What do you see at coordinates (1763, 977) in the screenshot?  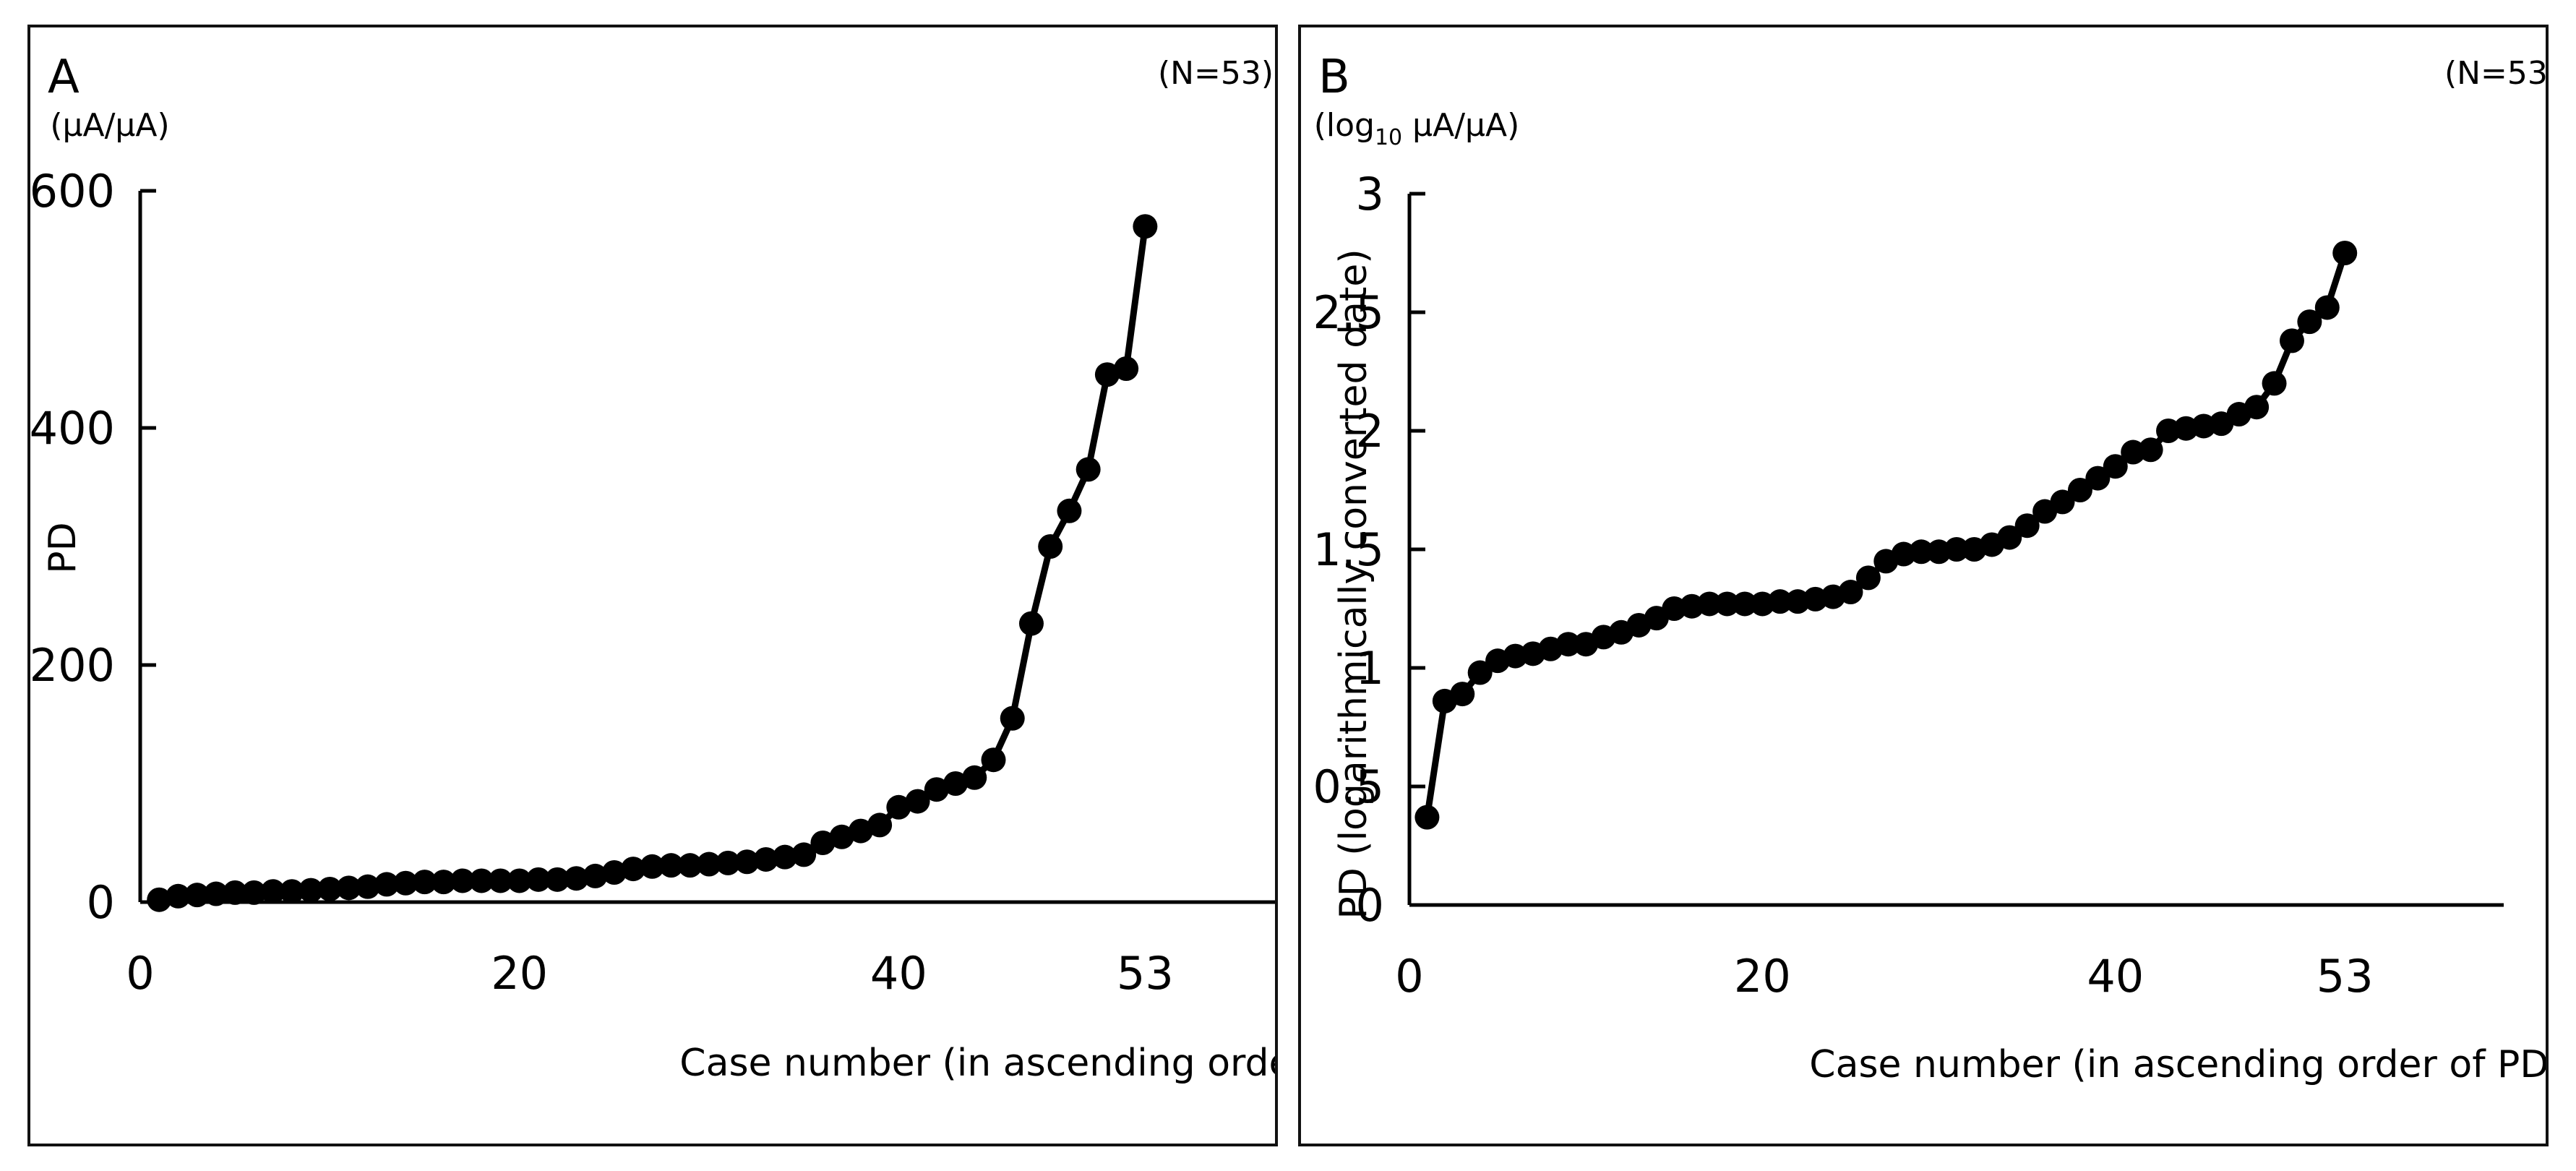 I see `x-tick-label: 20` at bounding box center [1763, 977].